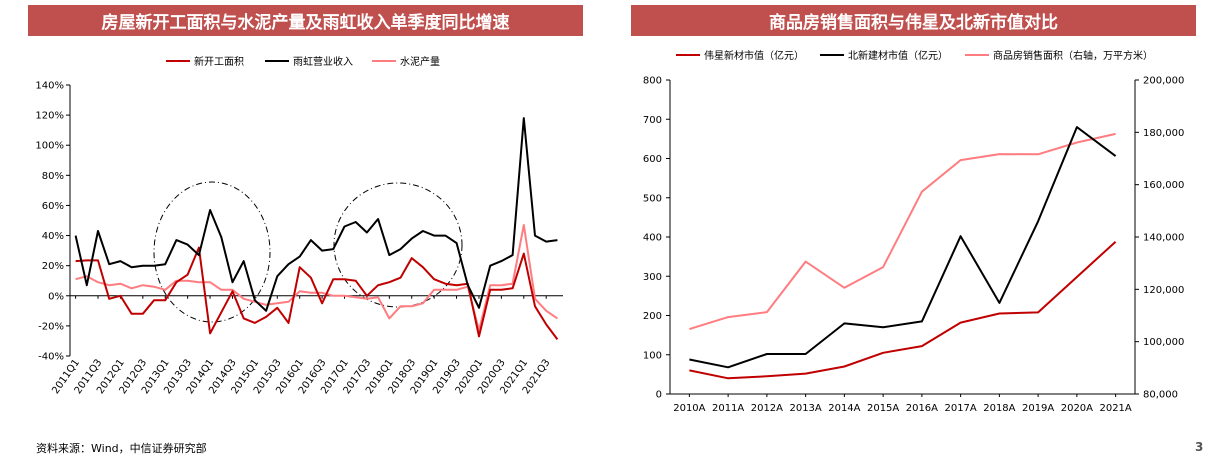  What do you see at coordinates (51, 326) in the screenshot?
I see `left-y-tick-label: -20%` at bounding box center [51, 326].